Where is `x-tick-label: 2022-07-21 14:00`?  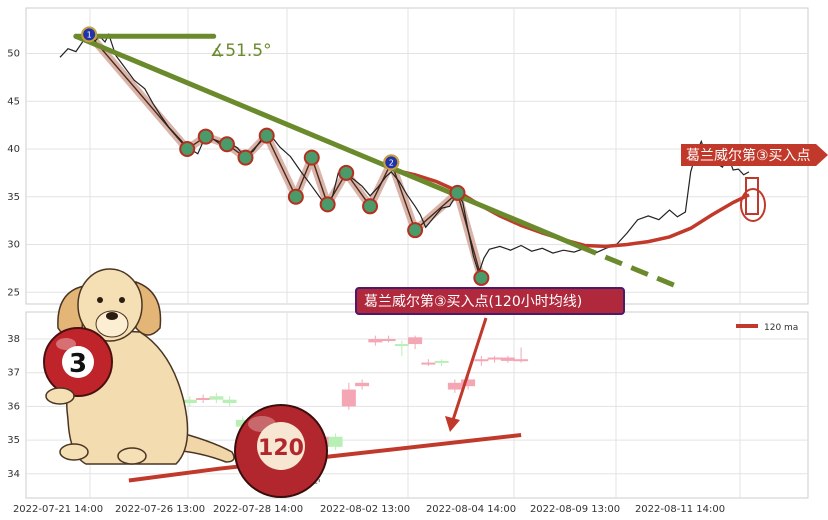 x-tick-label: 2022-07-21 14:00 is located at coordinates (58, 509).